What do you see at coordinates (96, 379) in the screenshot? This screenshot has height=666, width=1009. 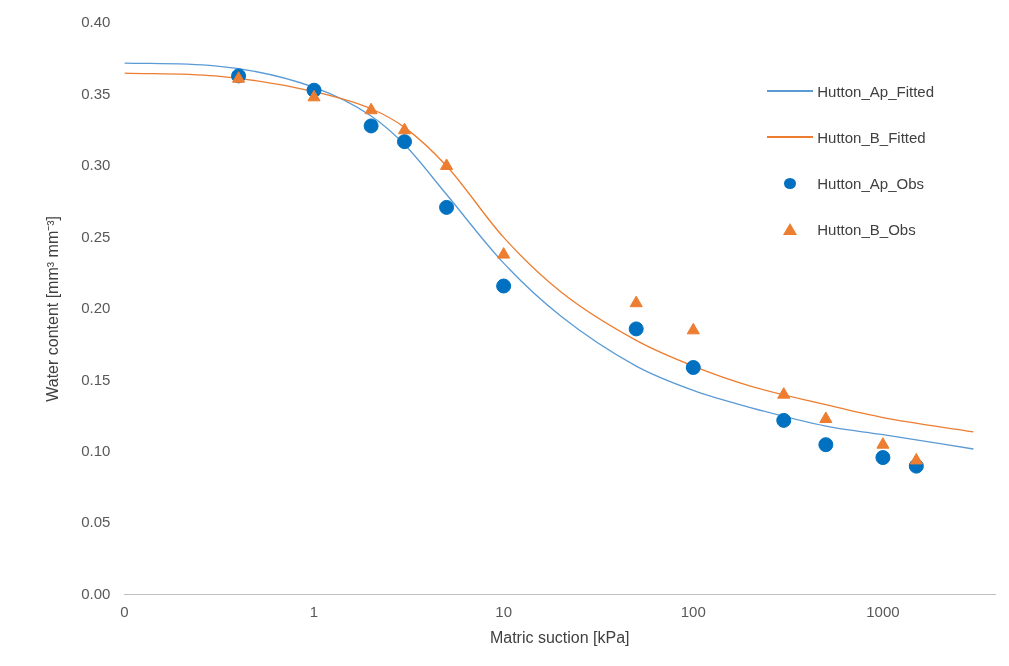 I see `y-tick-label: 0.15` at bounding box center [96, 379].